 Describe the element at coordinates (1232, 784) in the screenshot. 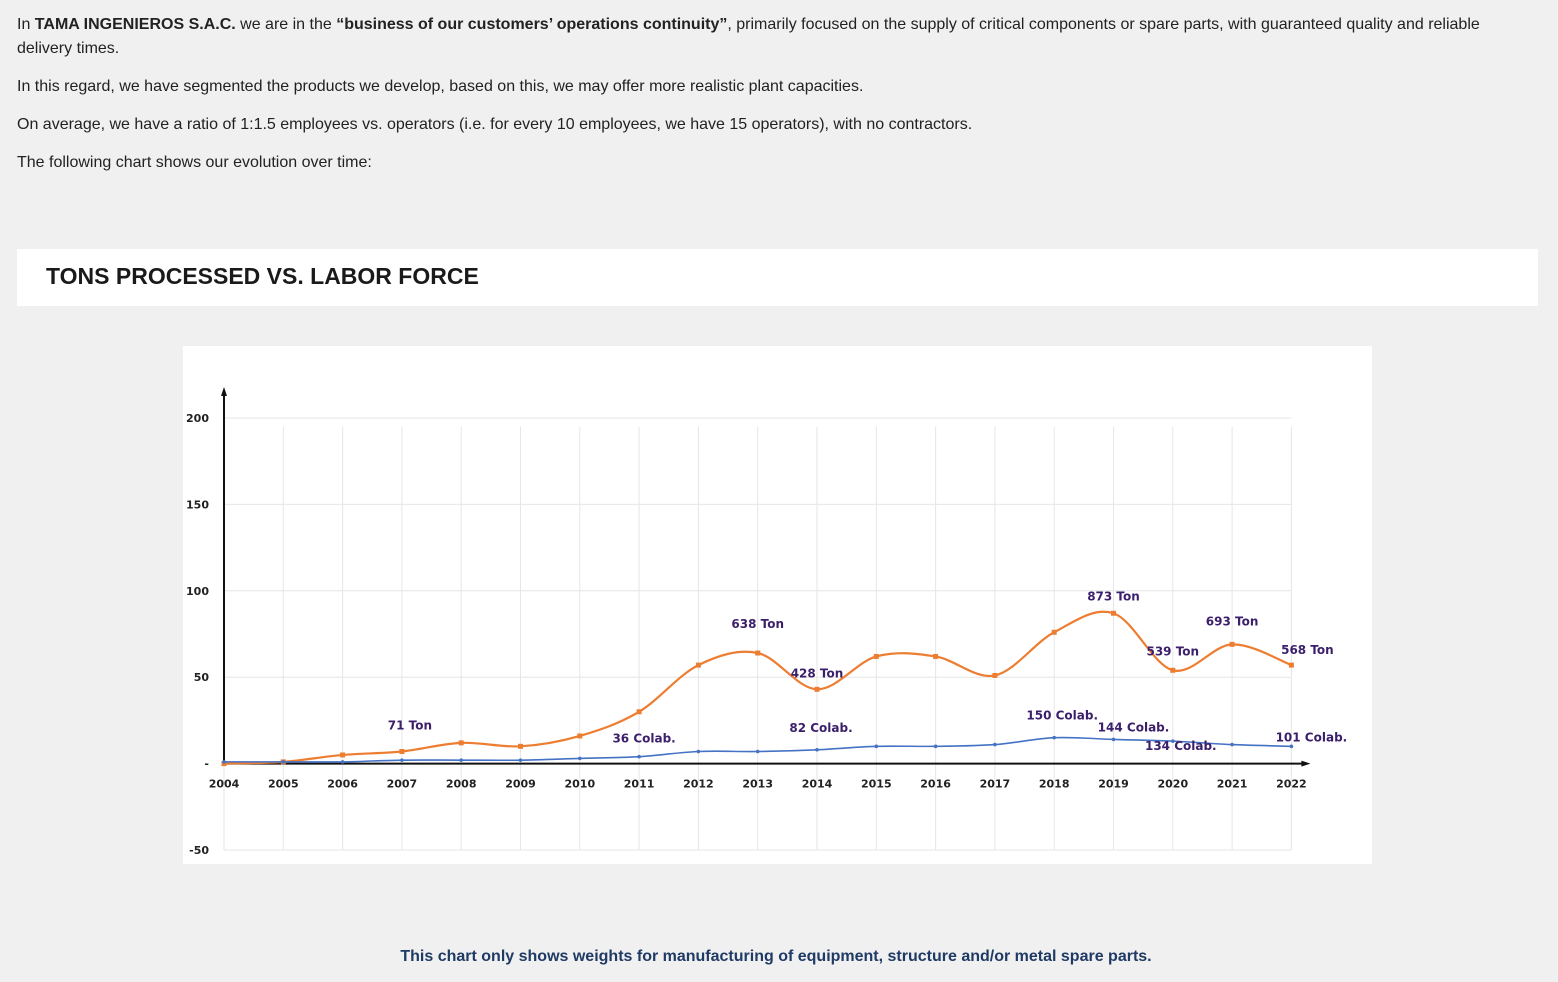

I see `x-tick-label: 2021` at that location.